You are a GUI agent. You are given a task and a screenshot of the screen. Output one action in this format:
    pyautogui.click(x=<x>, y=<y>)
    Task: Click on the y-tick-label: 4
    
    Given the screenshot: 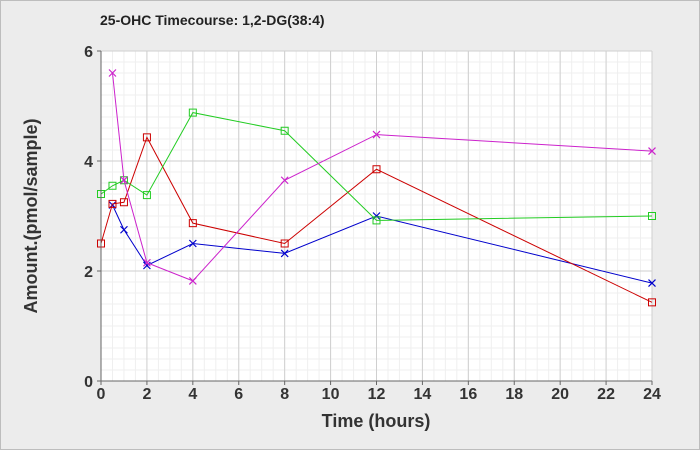 What is the action you would take?
    pyautogui.click(x=88, y=162)
    